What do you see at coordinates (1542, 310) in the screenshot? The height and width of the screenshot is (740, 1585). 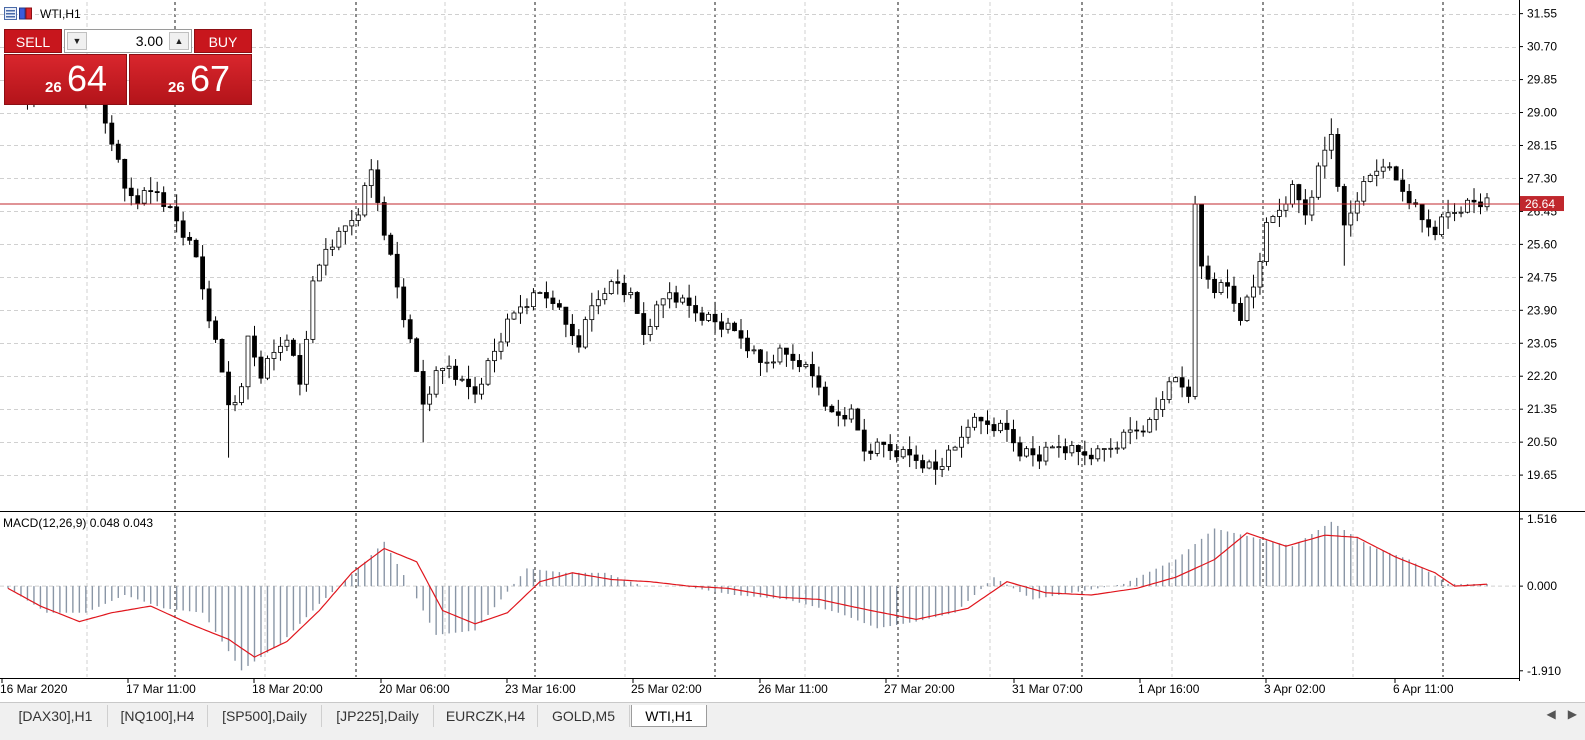 I see `price-tick-label: 23.90` at bounding box center [1542, 310].